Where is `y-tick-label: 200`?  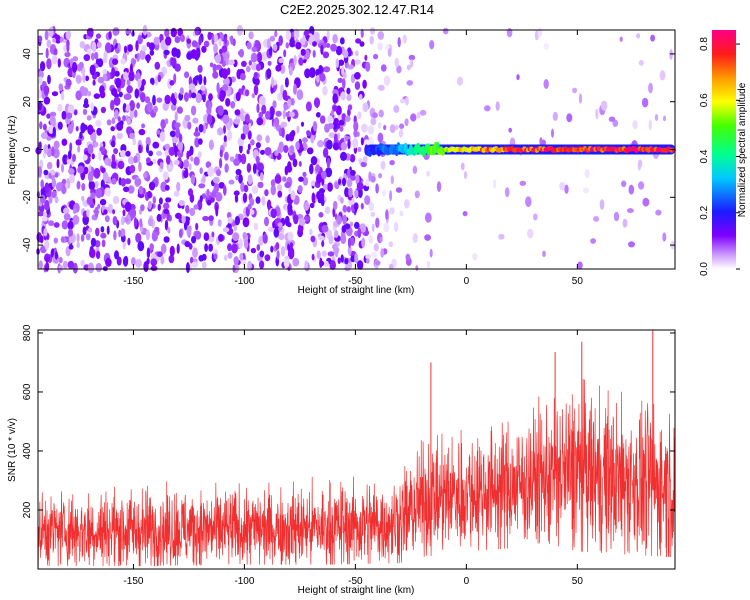 y-tick-label: 200 is located at coordinates (27, 509).